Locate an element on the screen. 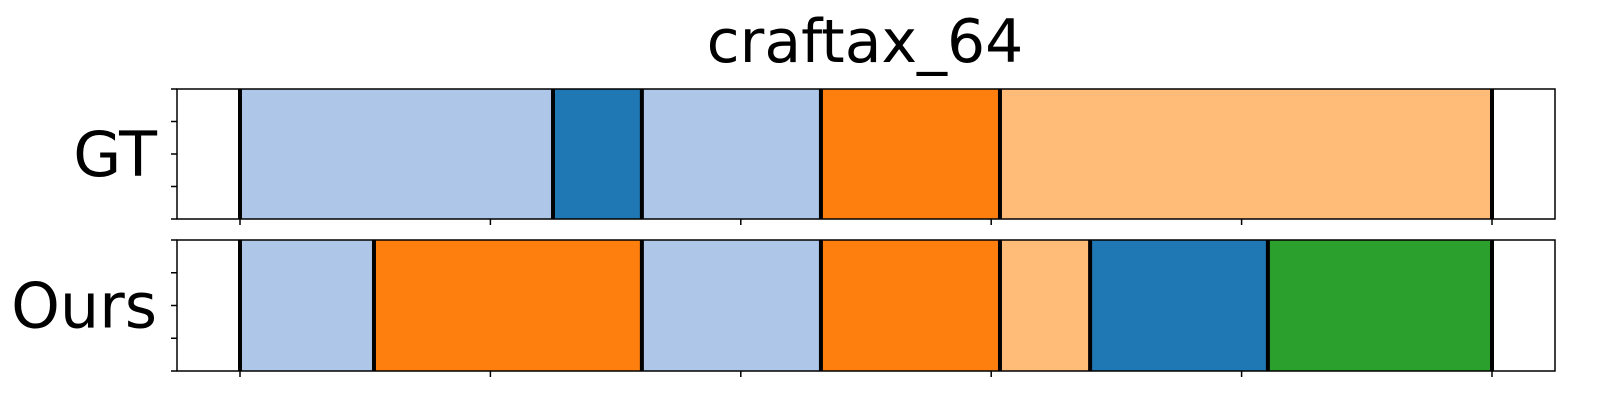  row-label: Ours is located at coordinates (84, 306).